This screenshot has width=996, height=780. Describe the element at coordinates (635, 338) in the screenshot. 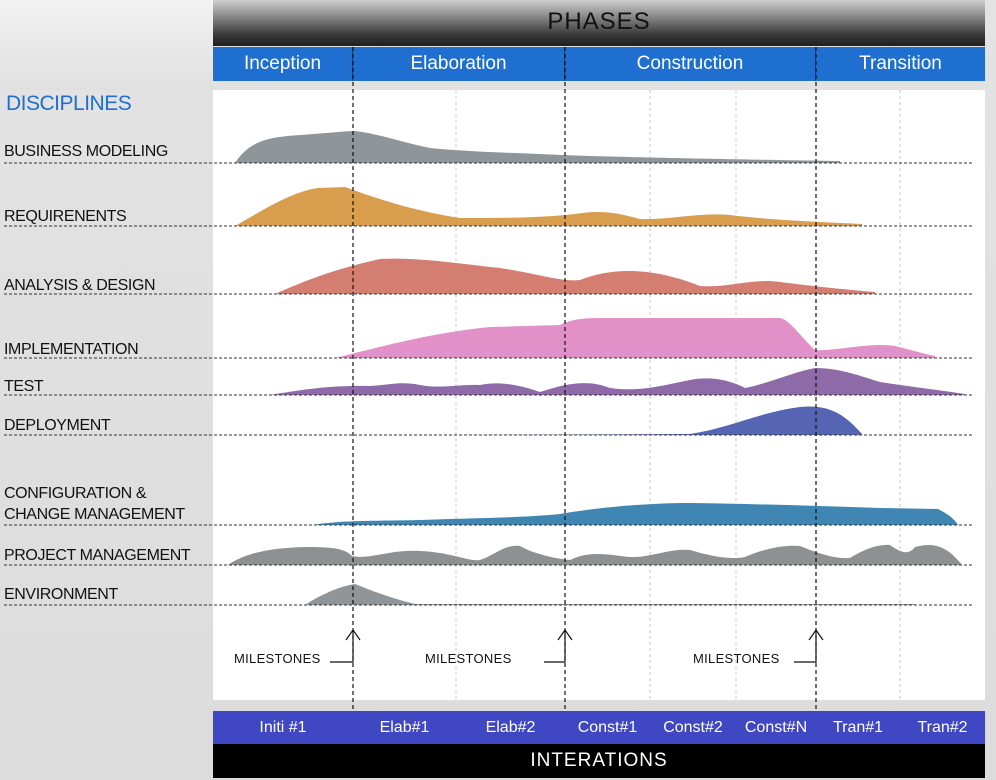

I see `implementation-curve` at that location.